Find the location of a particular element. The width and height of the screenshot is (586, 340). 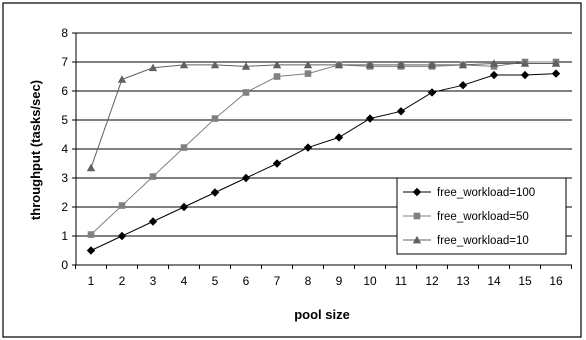

x-tick-label: 5 is located at coordinates (215, 281).